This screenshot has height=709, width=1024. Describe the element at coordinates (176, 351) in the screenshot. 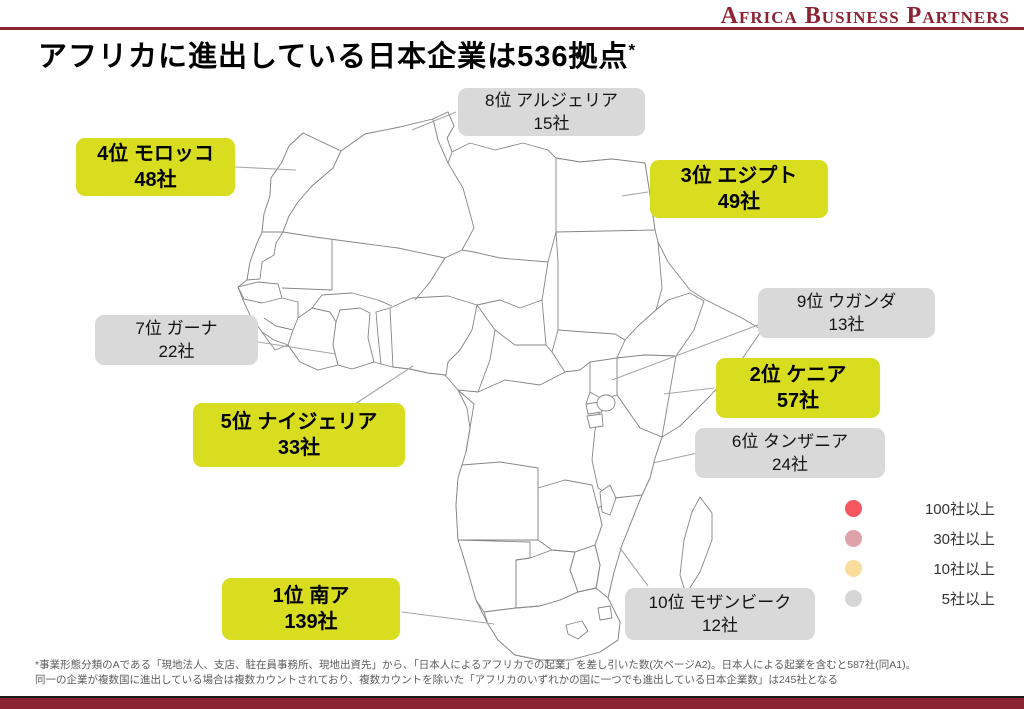

I see `callout-count: 22社` at that location.